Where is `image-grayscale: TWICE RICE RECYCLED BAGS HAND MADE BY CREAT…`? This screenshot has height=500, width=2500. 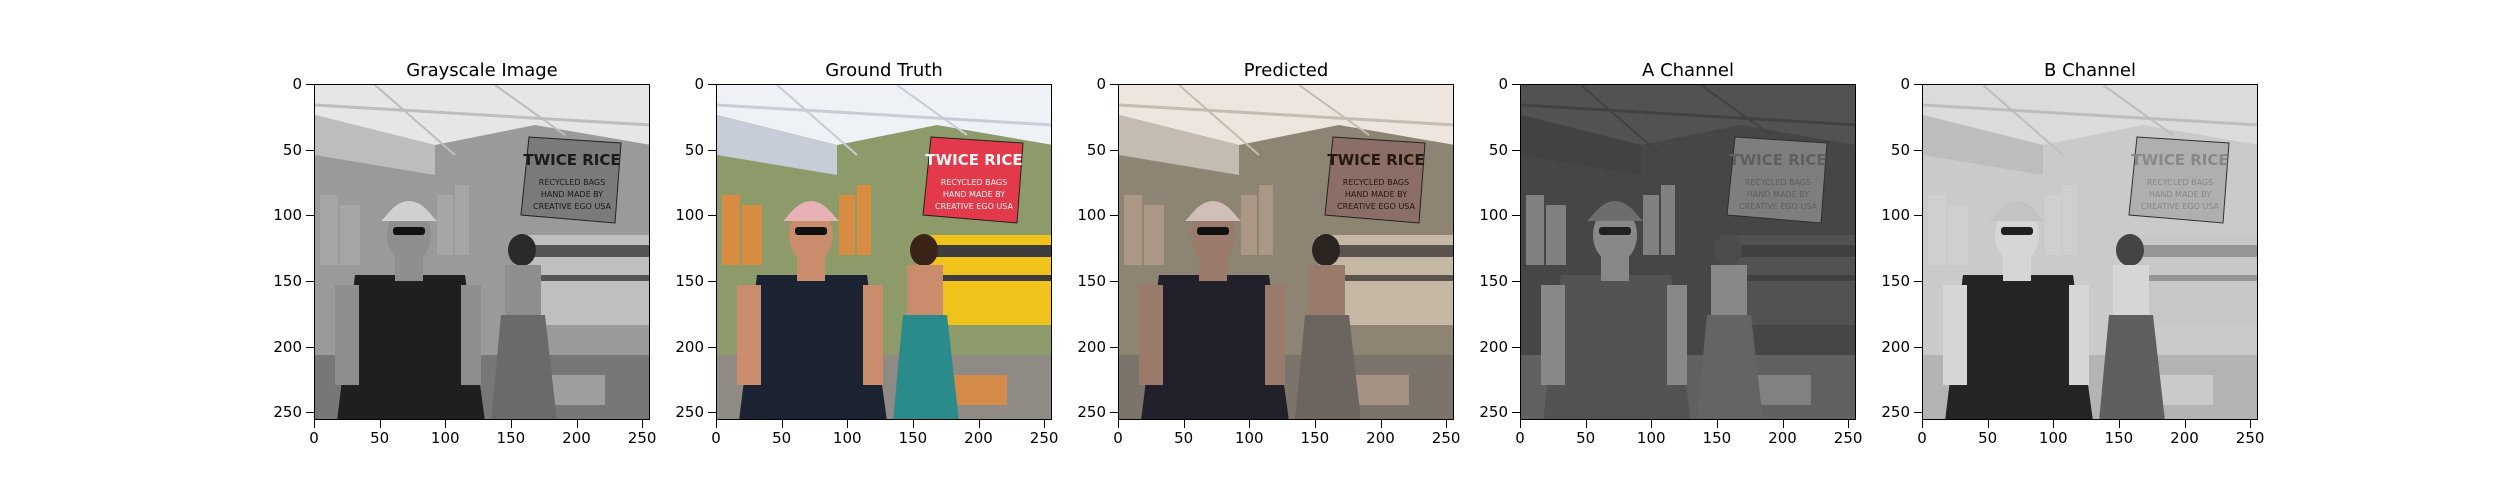 image-grayscale: TWICE RICE RECYCLED BAGS HAND MADE BY CREAT… is located at coordinates (482, 252).